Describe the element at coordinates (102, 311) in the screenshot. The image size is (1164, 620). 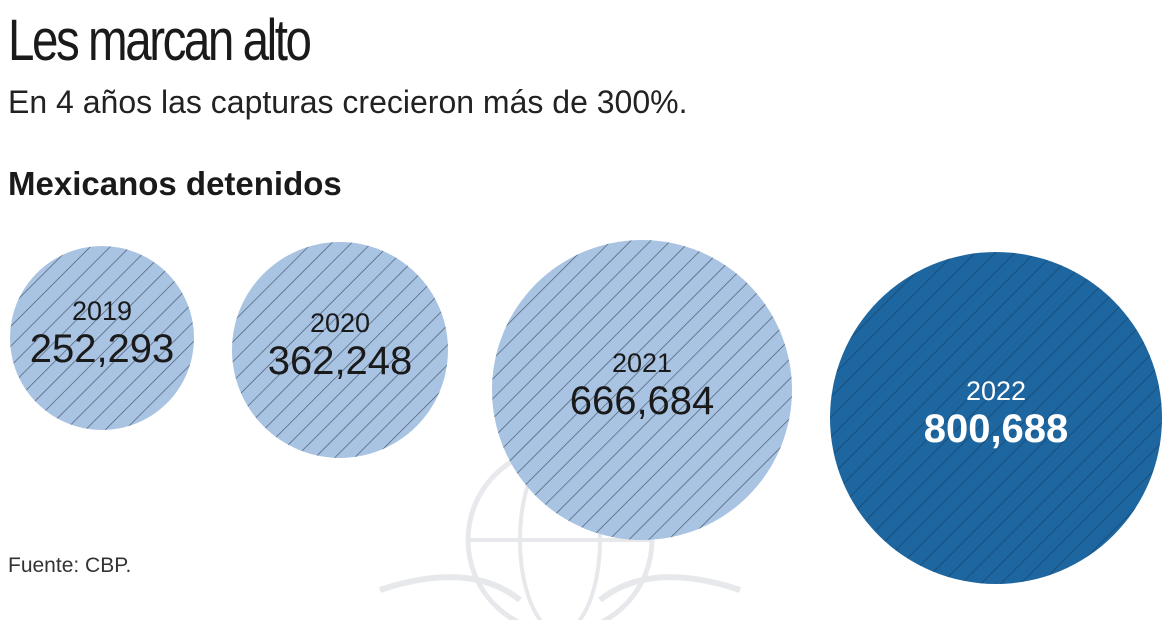
I see `bubble-year-label: 2019` at that location.